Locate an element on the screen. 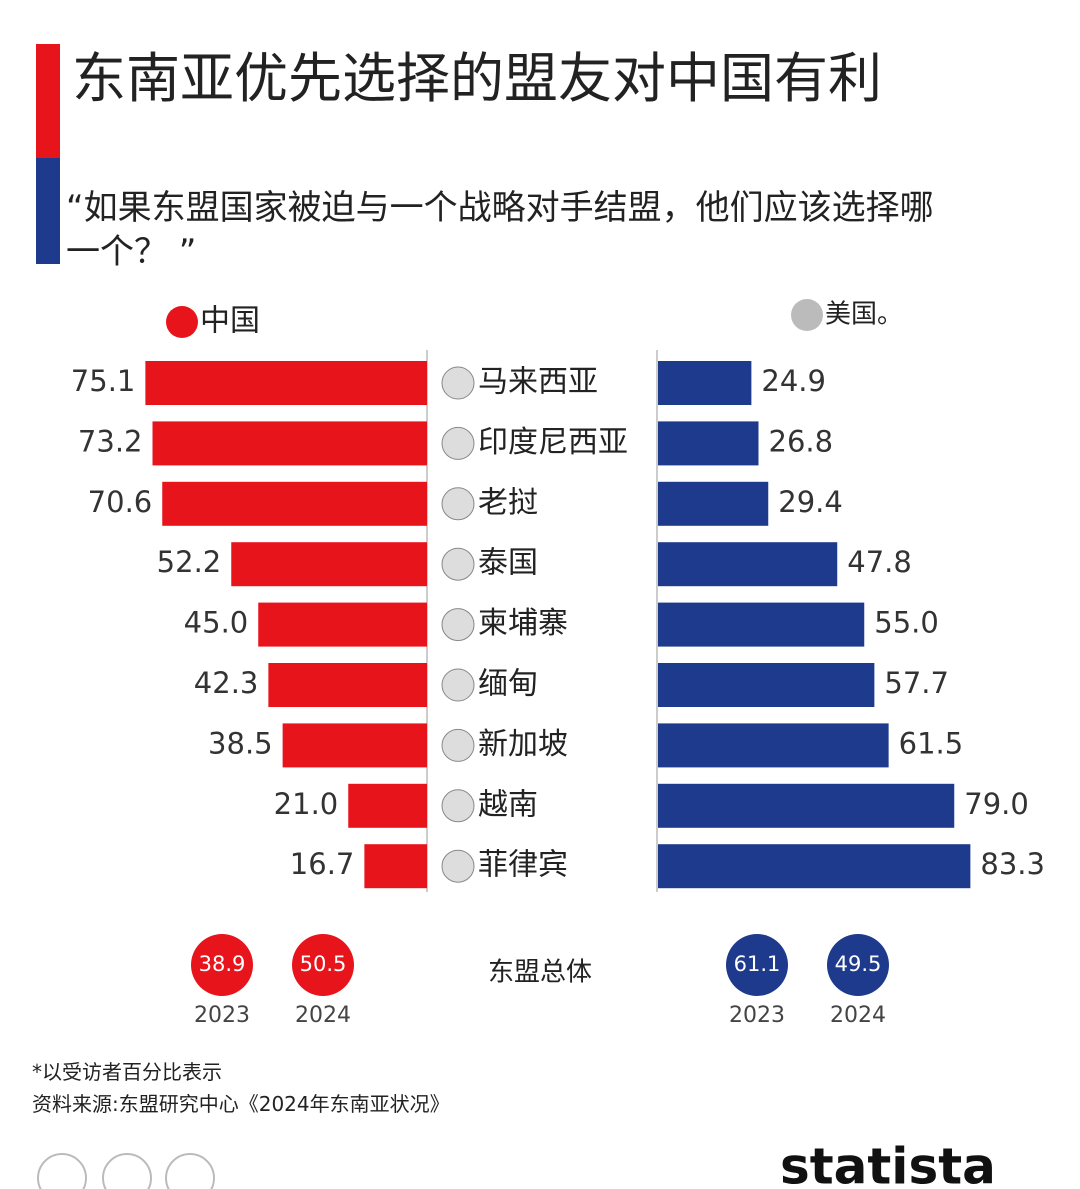 Image resolution: width=1080 pixels, height=1189 pixels. value-label: 55.0 is located at coordinates (906, 623).